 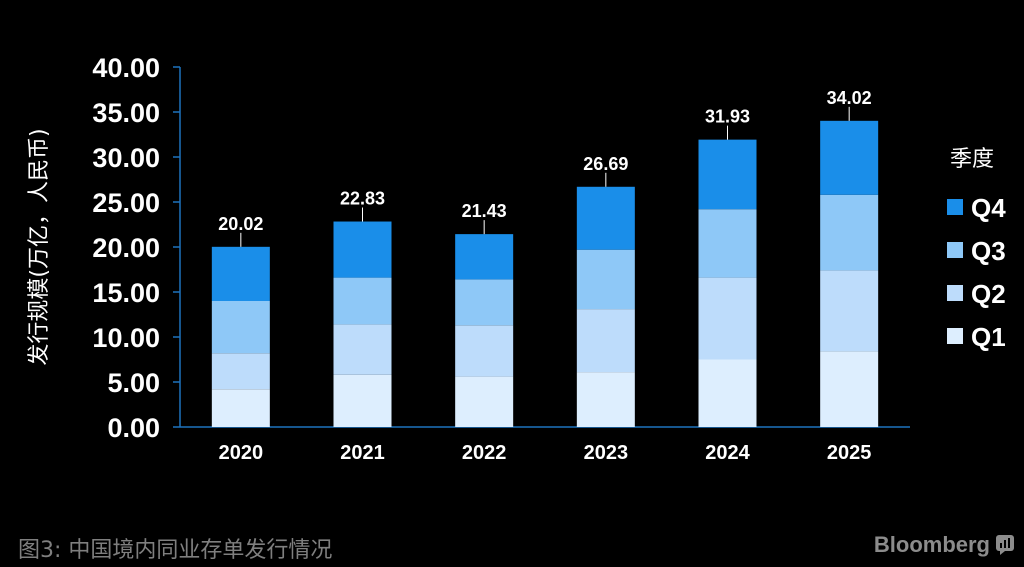 I want to click on legend-label-q3: Q3, so click(x=988, y=251).